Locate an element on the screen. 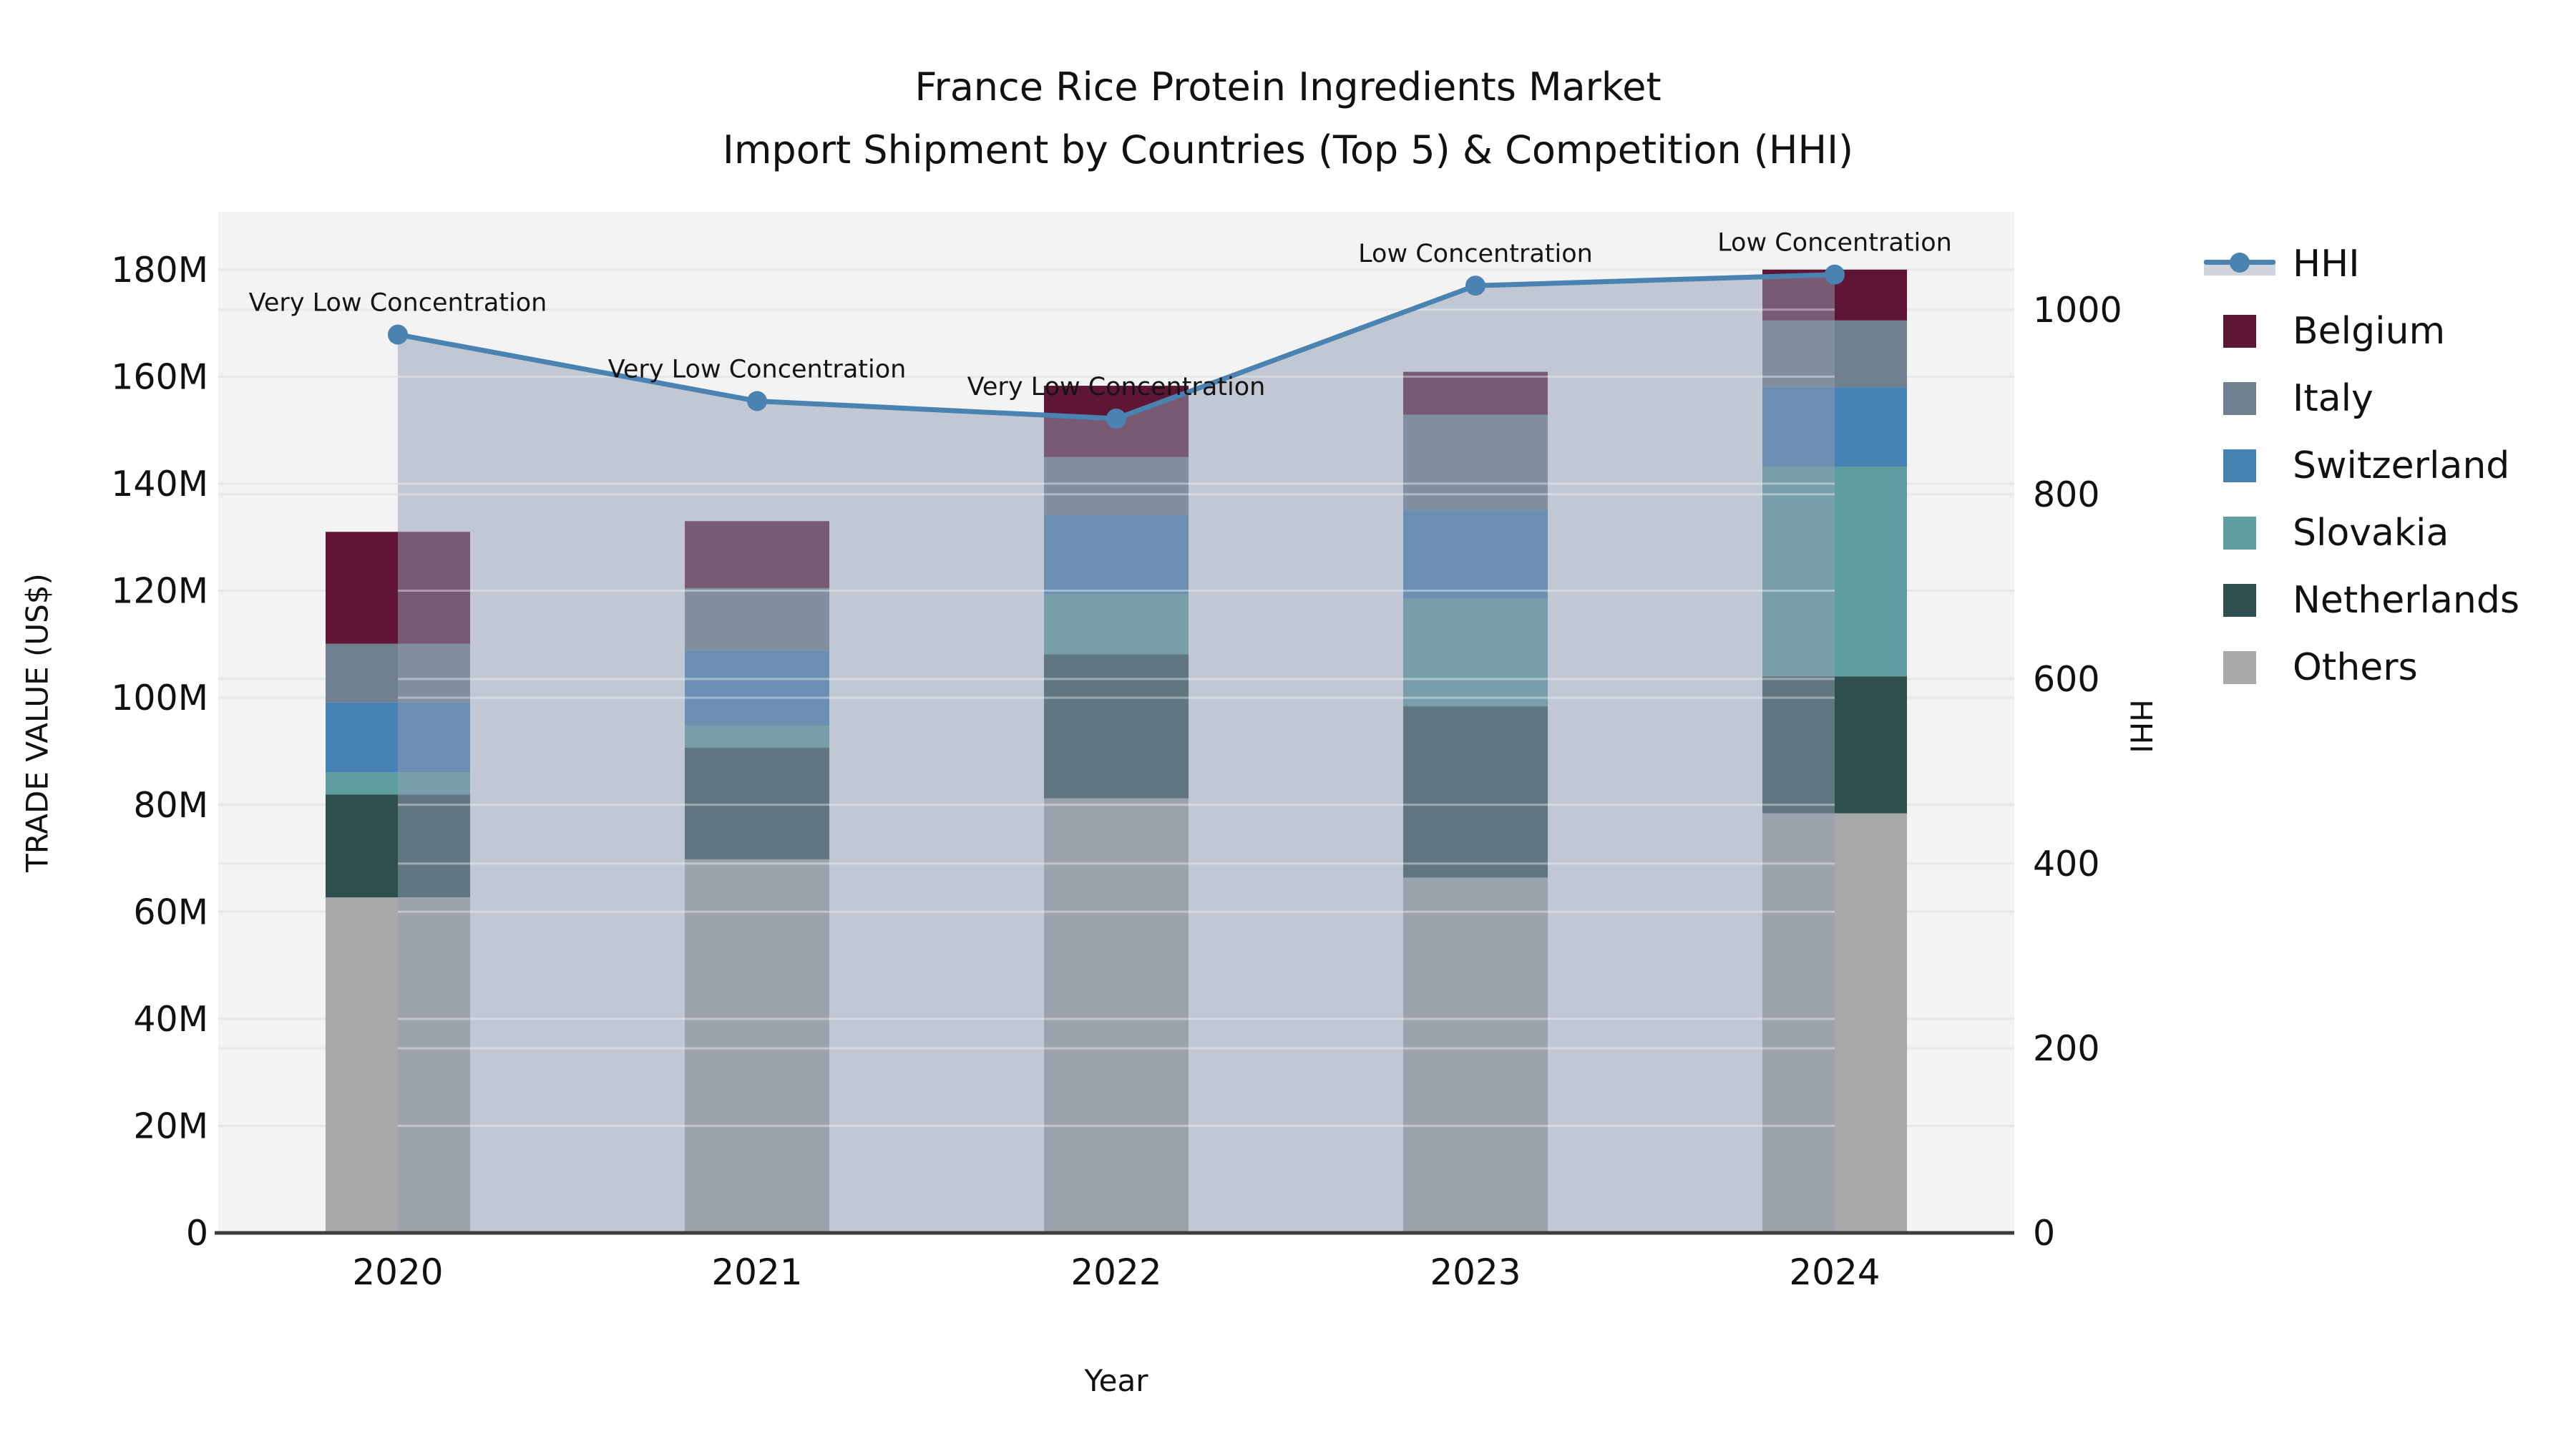  italy-swatch-icon is located at coordinates (2239, 398).